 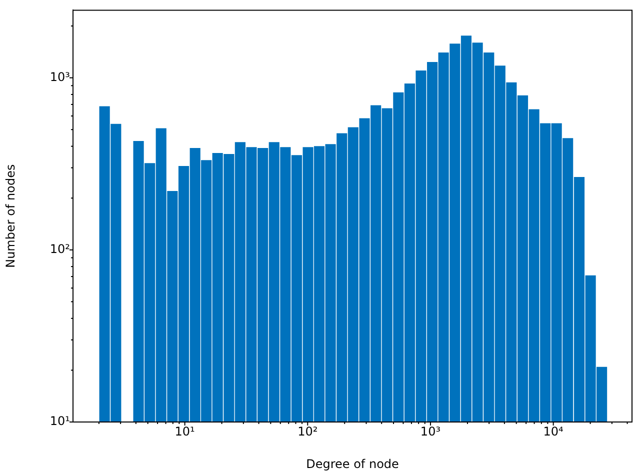 I want to click on y-tick-label: 10³, so click(x=60, y=77).